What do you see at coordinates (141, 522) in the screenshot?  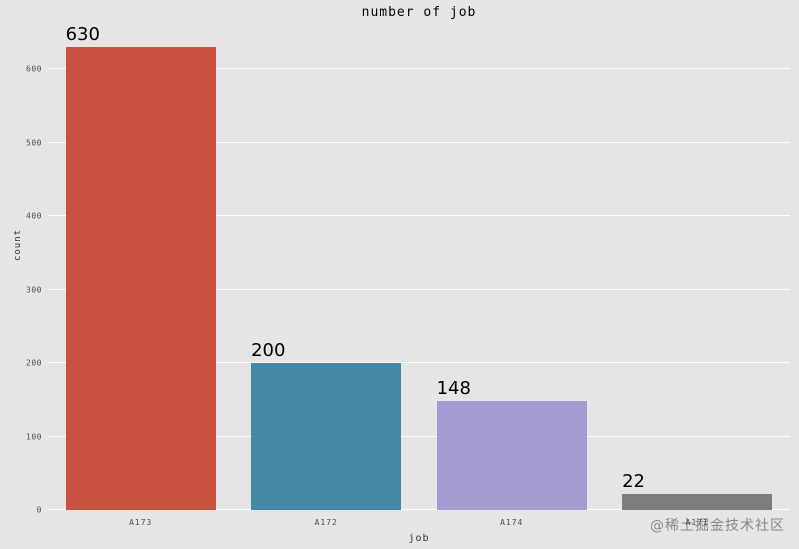 I see `x-tick-label: A173` at bounding box center [141, 522].